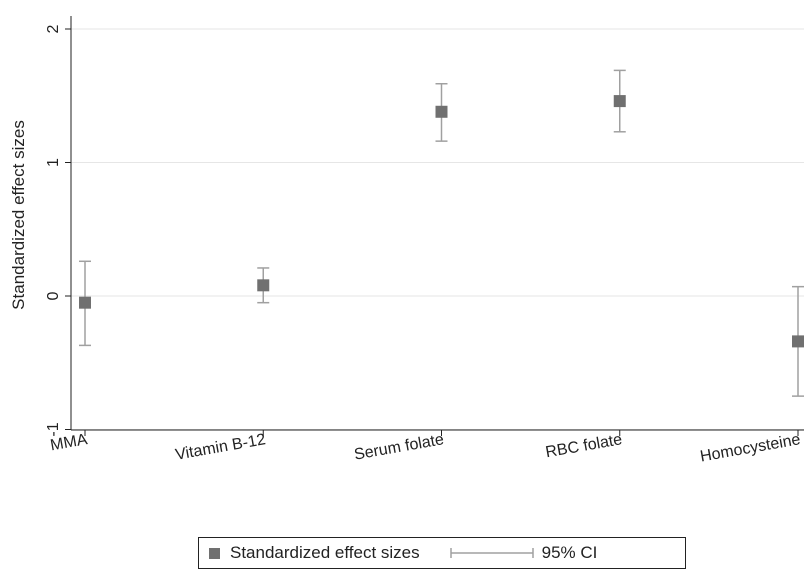 This screenshot has height=575, width=804. I want to click on legend: Standardized effect sizes 95% CI, so click(442, 553).